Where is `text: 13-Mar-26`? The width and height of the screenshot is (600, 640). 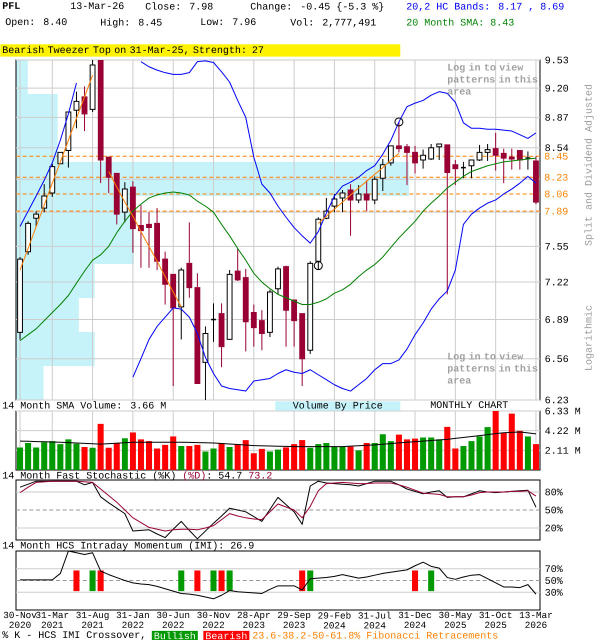
text: 13-Mar-26 is located at coordinates (97, 6).